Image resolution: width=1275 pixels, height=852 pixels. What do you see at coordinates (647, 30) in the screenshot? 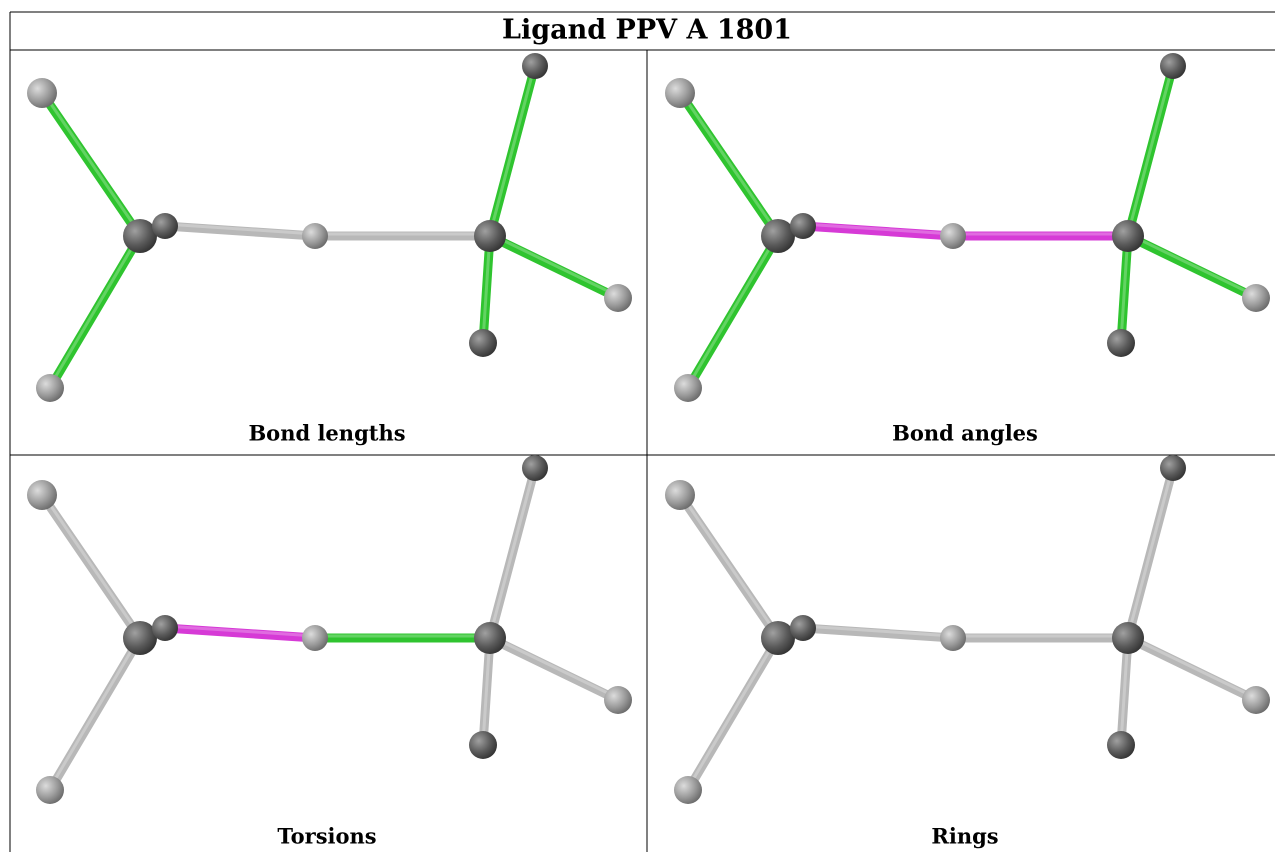
I see `figure-title: Ligand PPV A 1801` at bounding box center [647, 30].